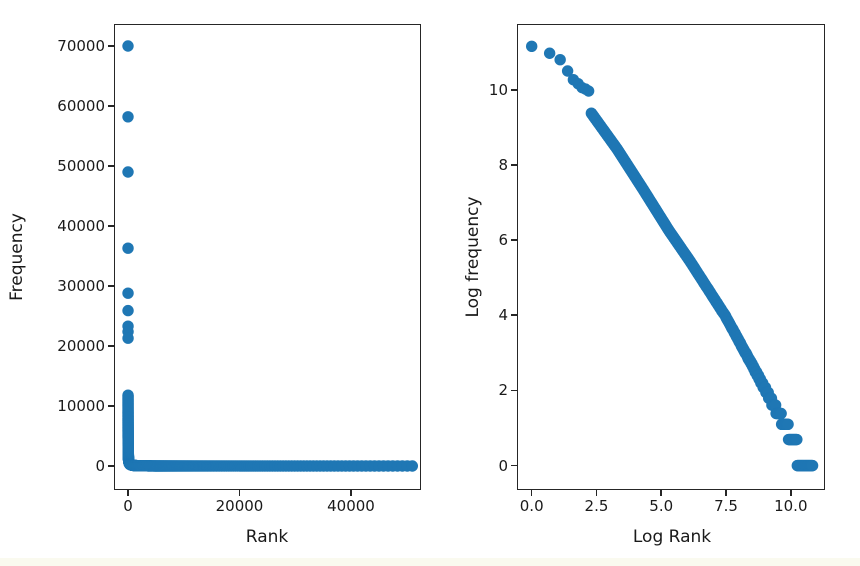 This screenshot has width=860, height=566. Describe the element at coordinates (81, 226) in the screenshot. I see `left-plot-y-tick-label: 40000` at that location.